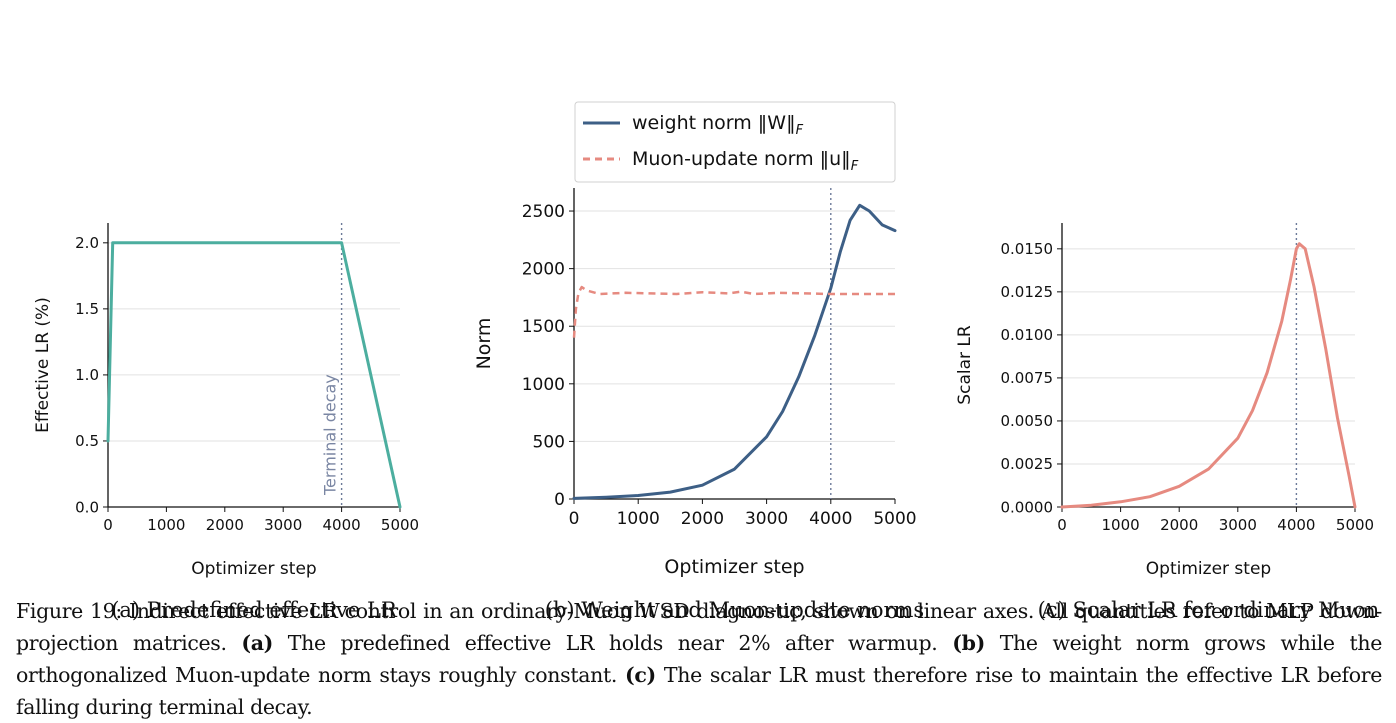 This screenshot has width=1396, height=723. I want to click on chart-b-x-tick-label: 1000, so click(638, 519).